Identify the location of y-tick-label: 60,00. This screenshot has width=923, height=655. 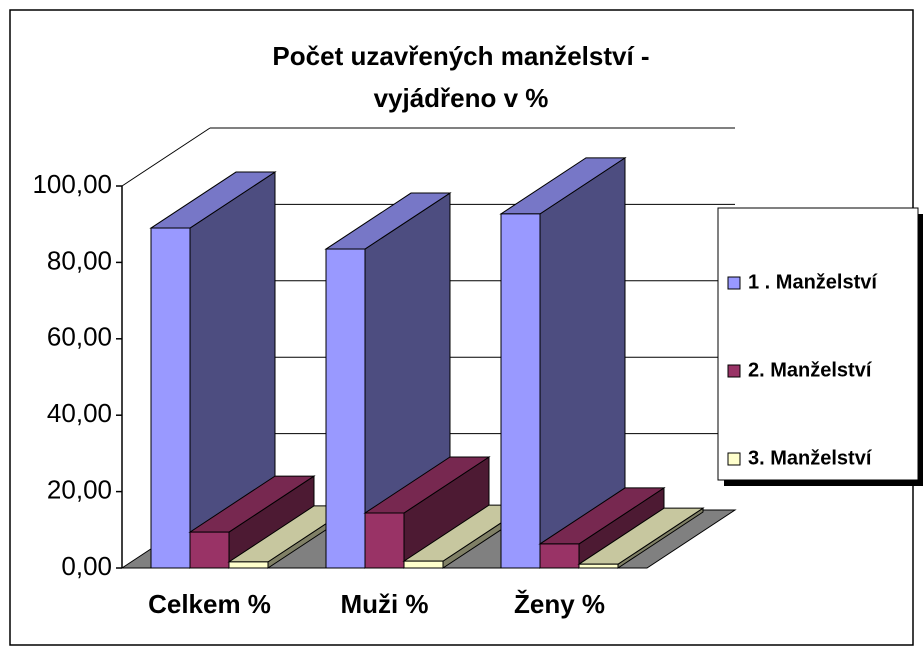
(79, 337).